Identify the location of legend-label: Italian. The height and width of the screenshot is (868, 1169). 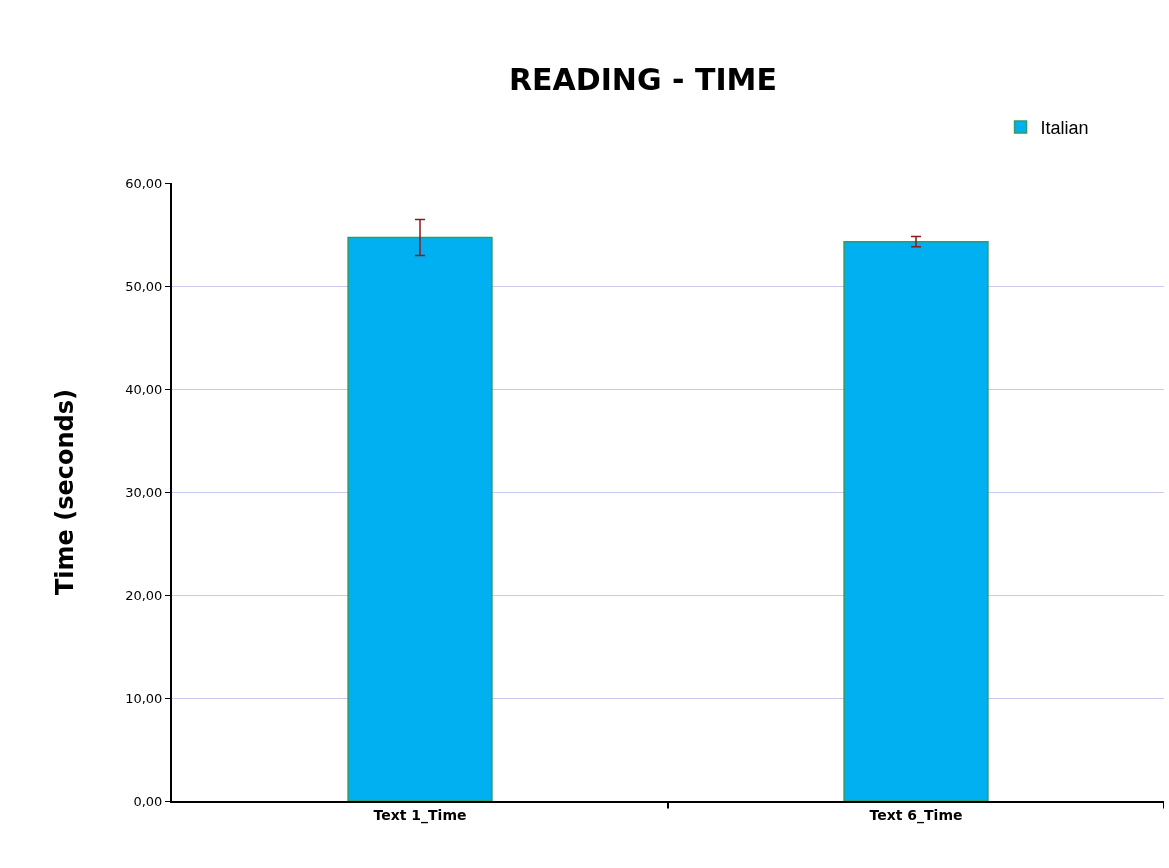
(1064, 128).